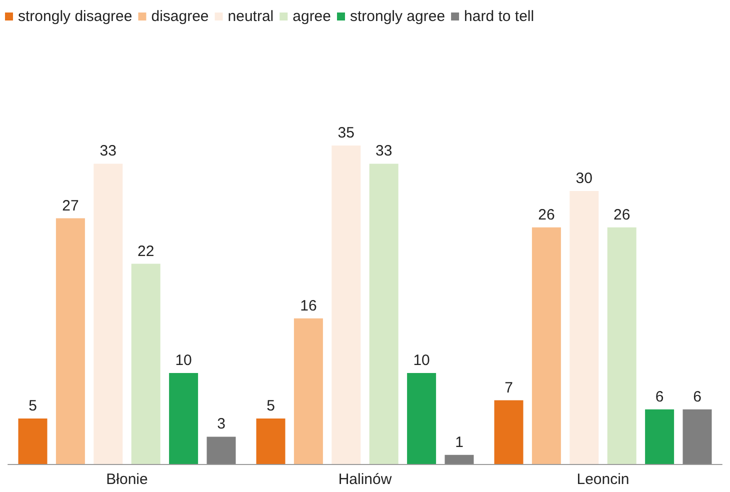 This screenshot has width=730, height=492. Describe the element at coordinates (70, 205) in the screenshot. I see `data-label: 27` at that location.